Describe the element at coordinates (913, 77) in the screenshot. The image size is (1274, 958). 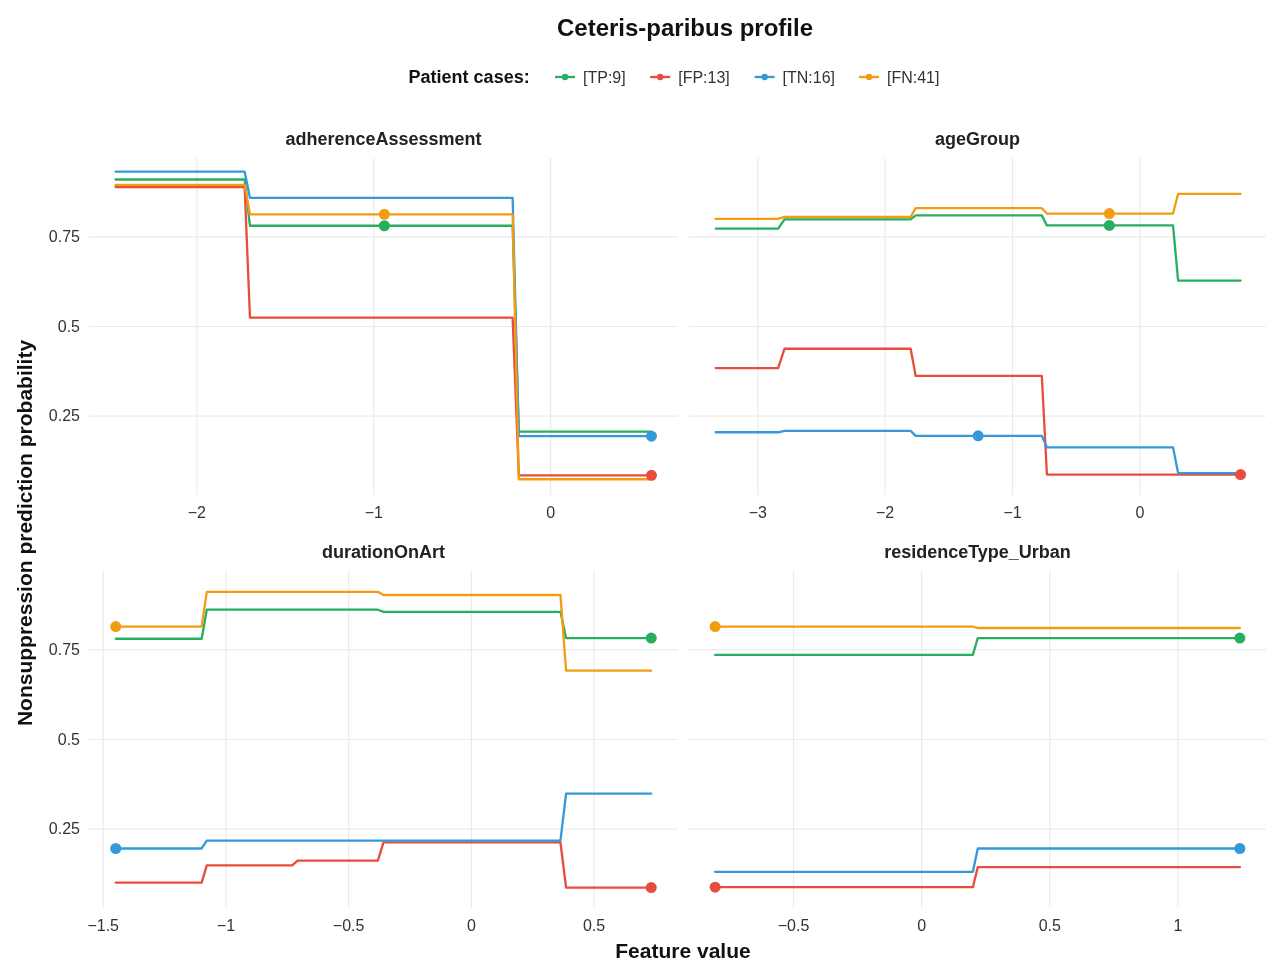
I see `legend-label: [FN:41]` at that location.